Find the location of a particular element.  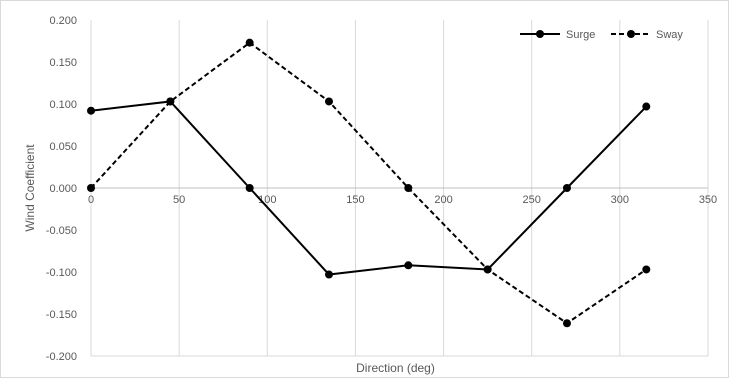

x-tick-label: 250 is located at coordinates (532, 200).